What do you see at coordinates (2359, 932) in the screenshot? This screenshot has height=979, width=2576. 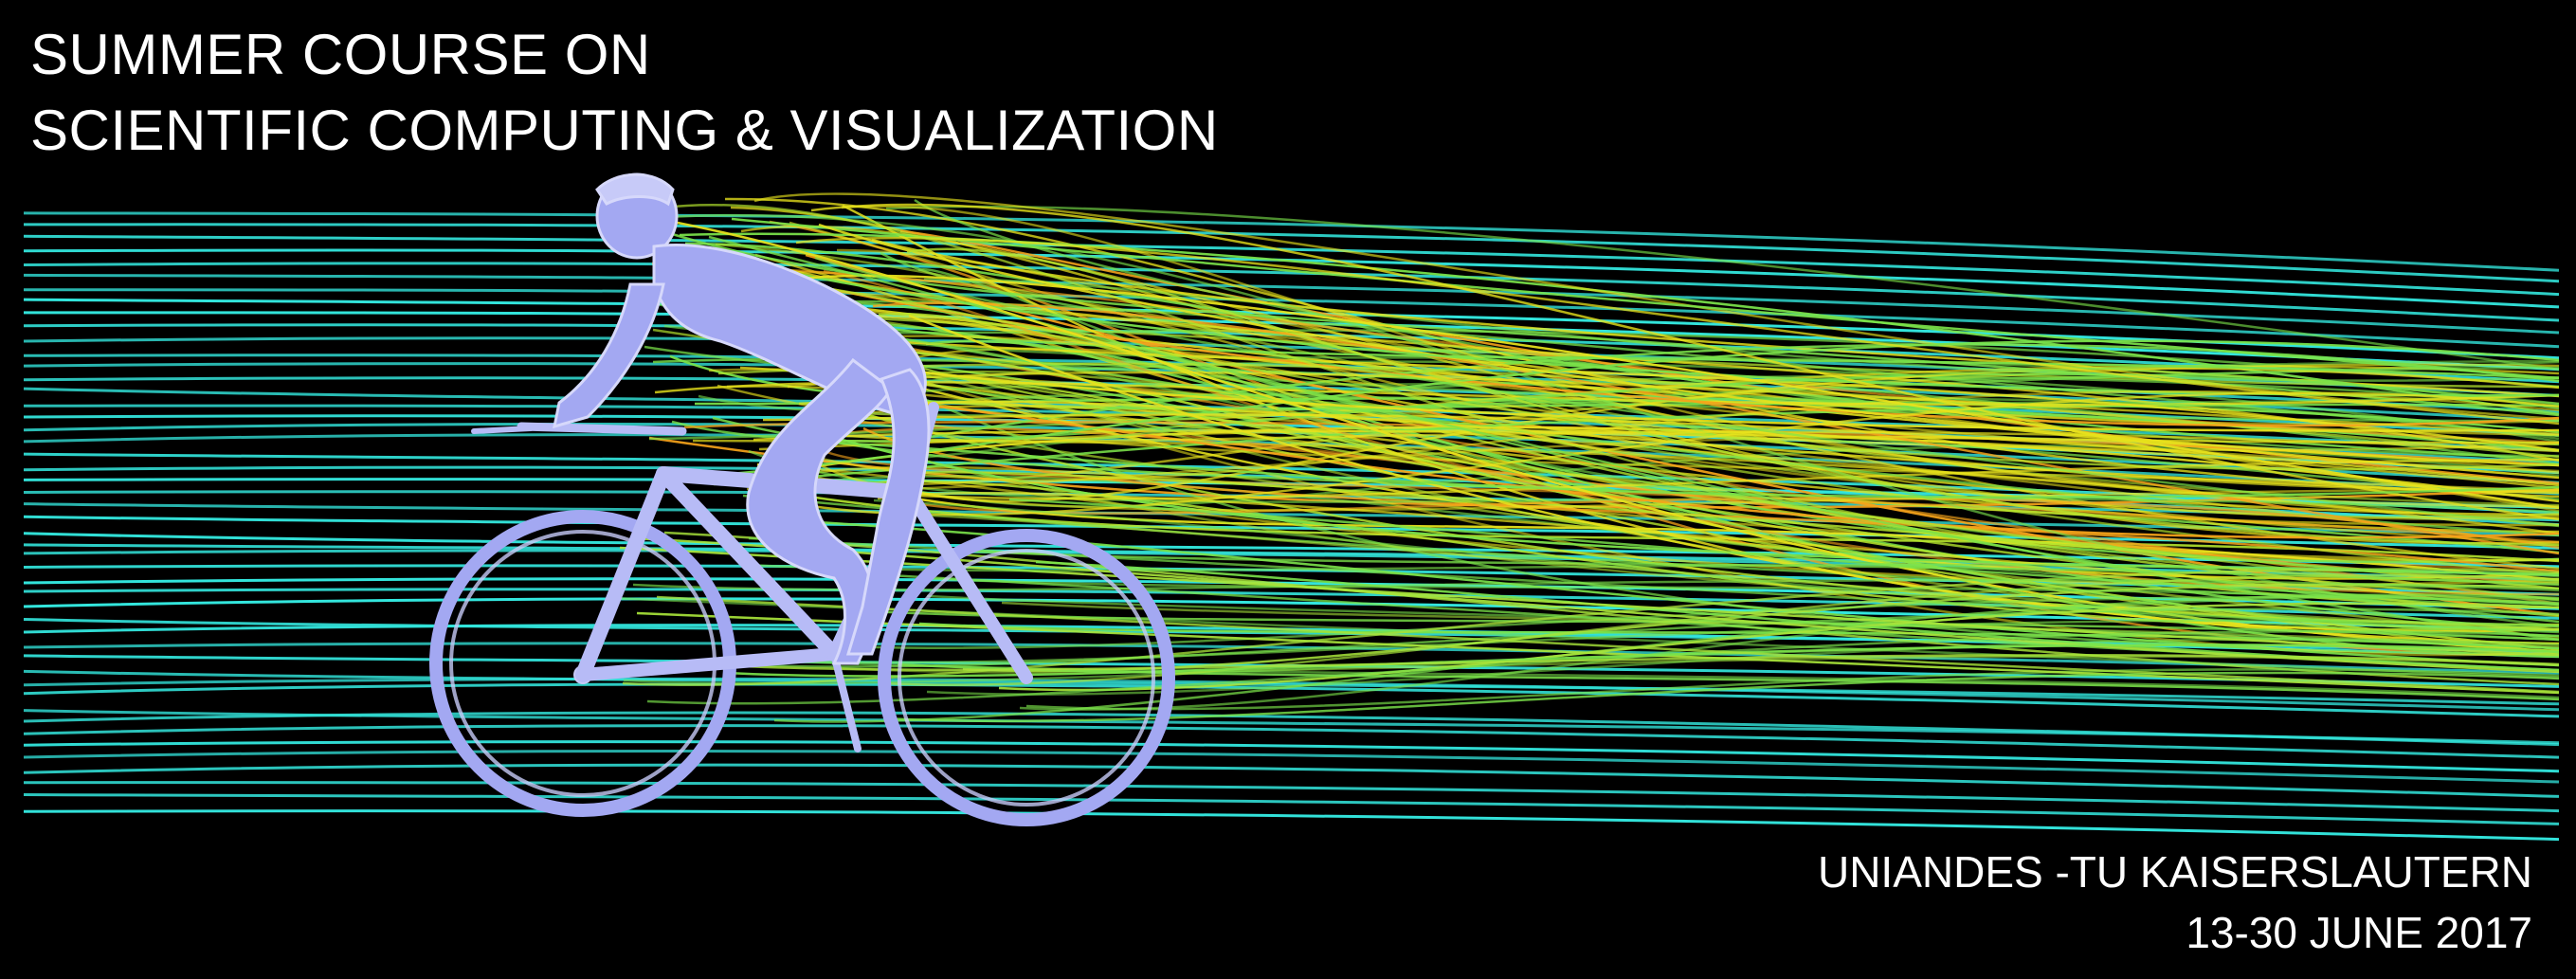 I see `dates-text: 13-30 JUNE 2017` at bounding box center [2359, 932].